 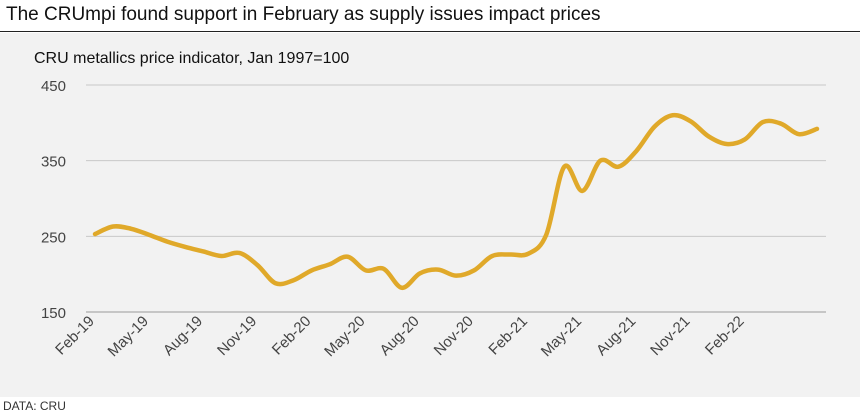 What do you see at coordinates (34, 406) in the screenshot?
I see `source-note: DATA: CRU` at bounding box center [34, 406].